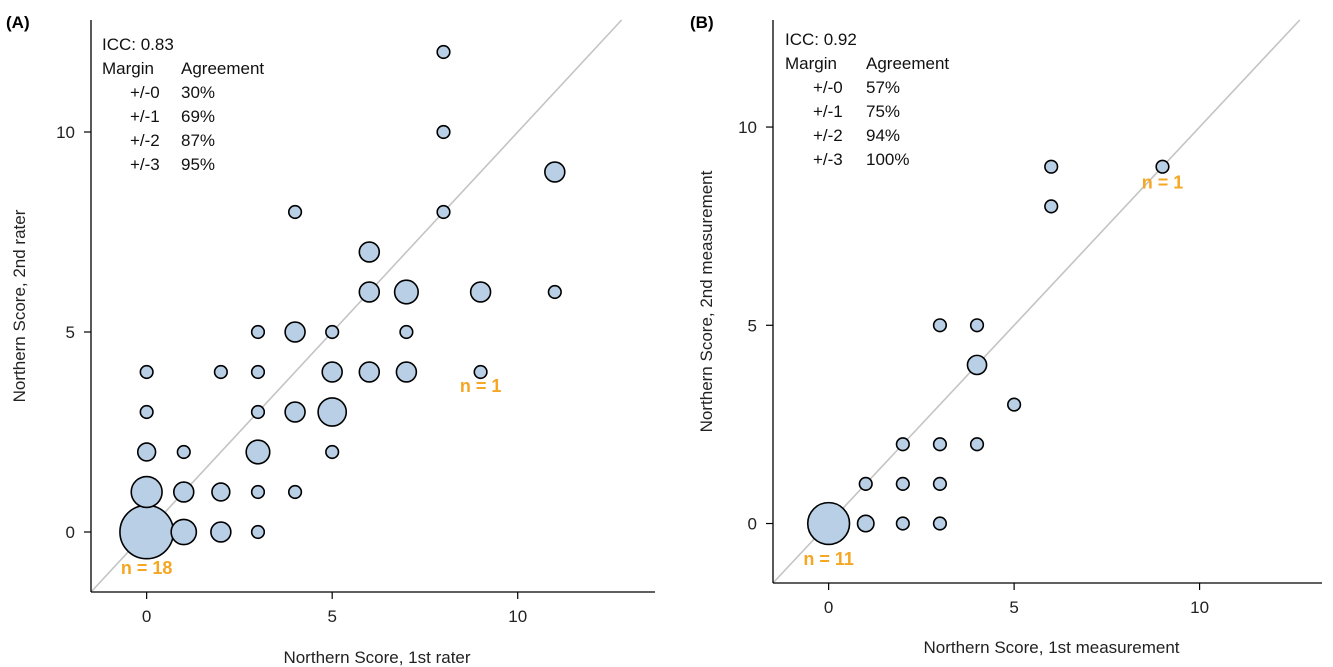  I want to click on count-annotation: n = 11, so click(828, 559).